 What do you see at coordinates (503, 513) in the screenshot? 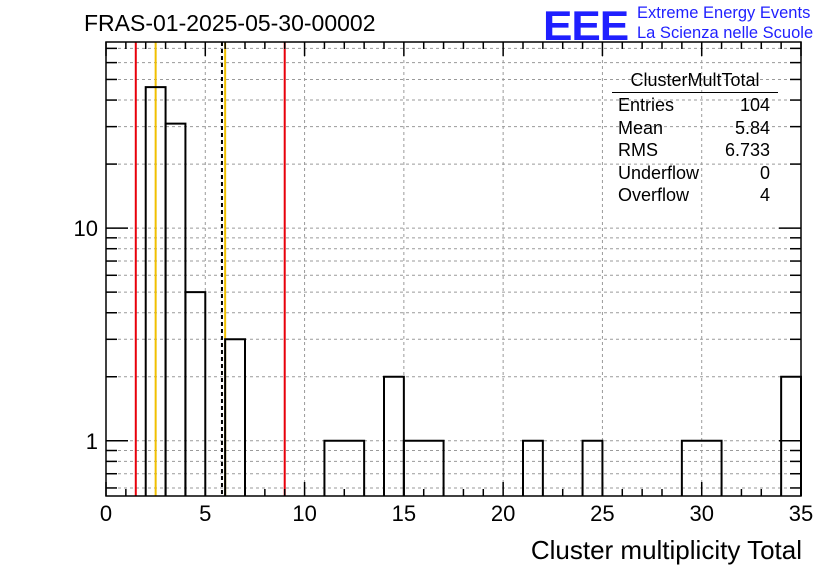
I see `x-tick-label: 20` at bounding box center [503, 513].